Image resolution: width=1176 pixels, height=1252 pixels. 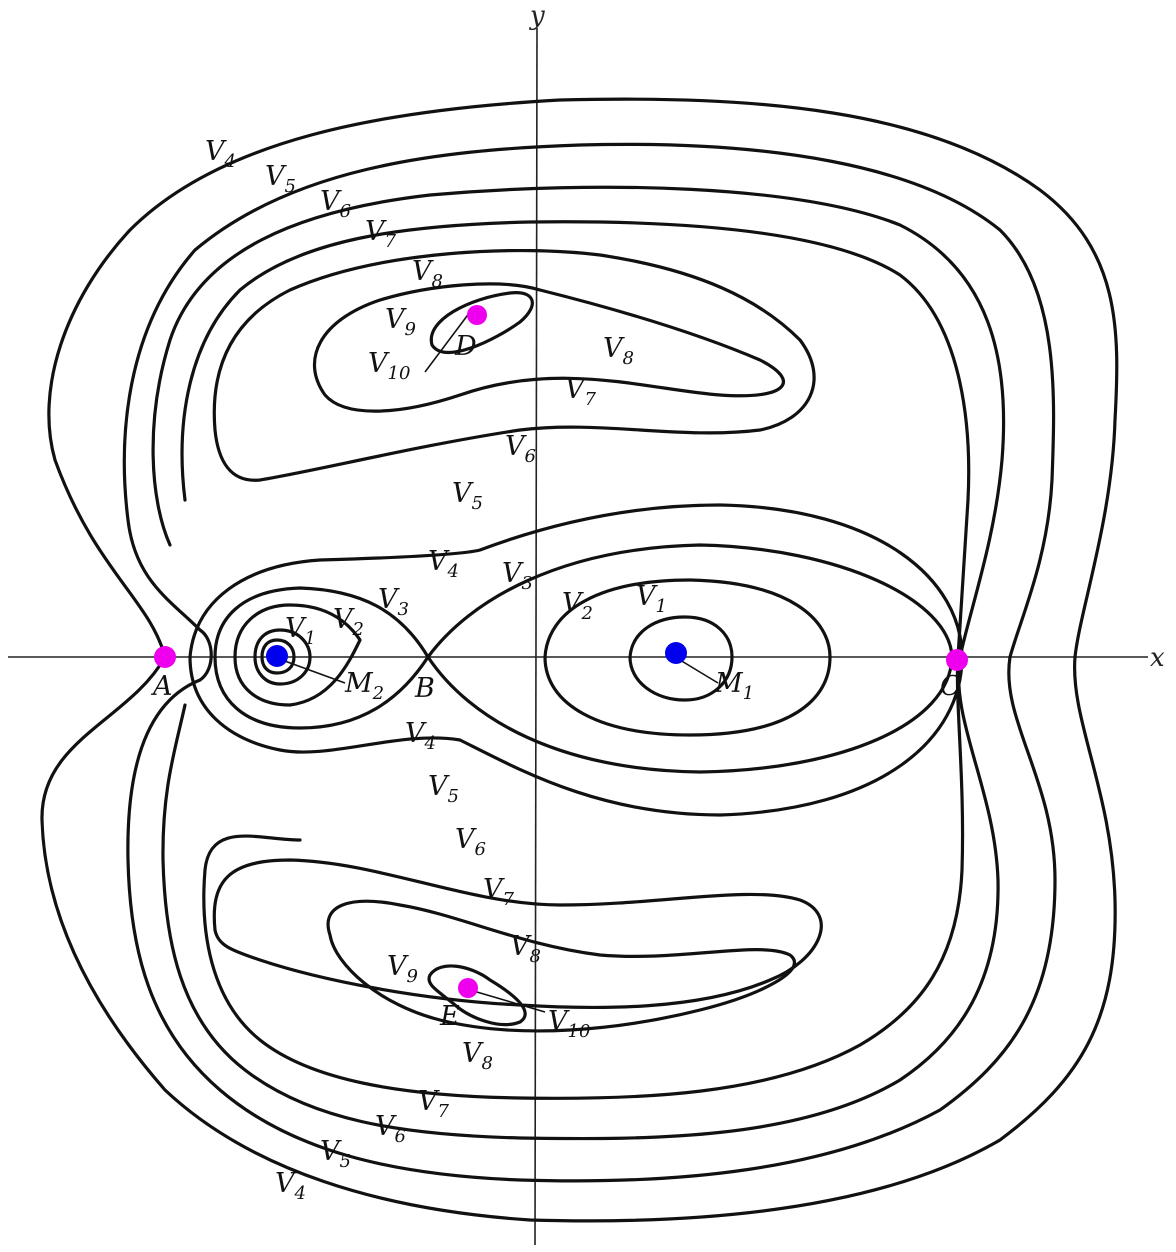 I want to click on contour-label-v1-r: V1, so click(x=651, y=599).